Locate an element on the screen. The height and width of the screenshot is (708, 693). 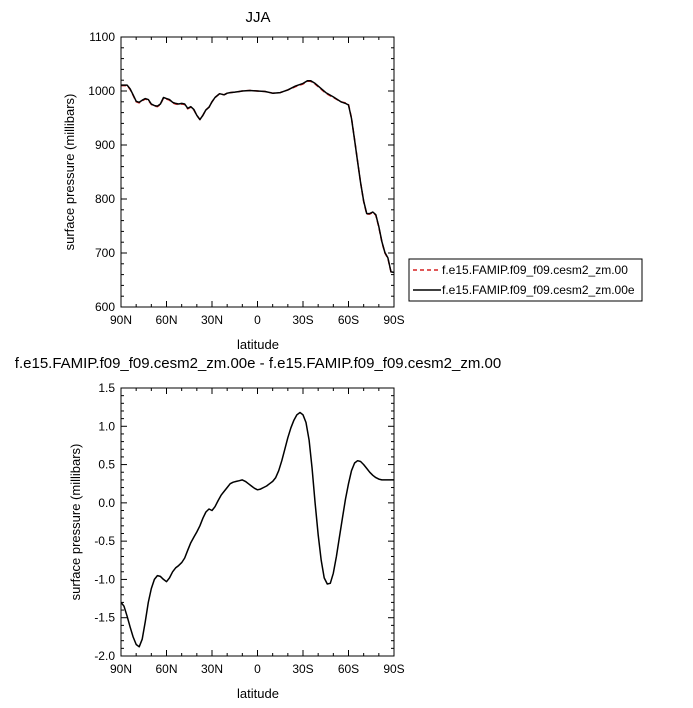
bottom-x-axis-label: latitude is located at coordinates (258, 693).